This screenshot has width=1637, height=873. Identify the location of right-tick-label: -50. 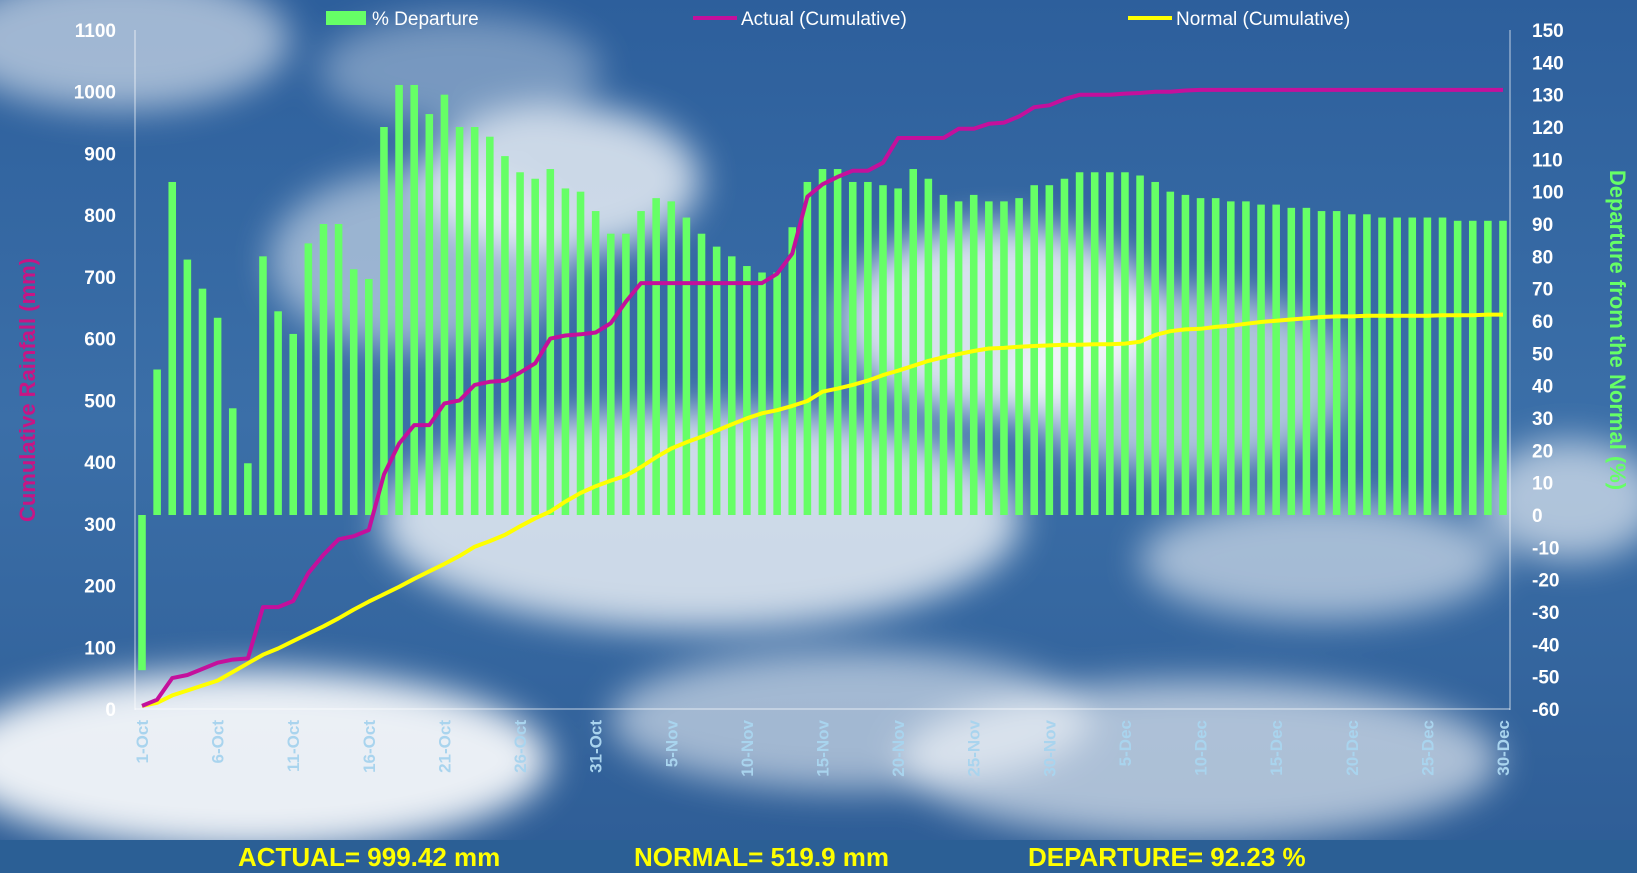
(1545, 678).